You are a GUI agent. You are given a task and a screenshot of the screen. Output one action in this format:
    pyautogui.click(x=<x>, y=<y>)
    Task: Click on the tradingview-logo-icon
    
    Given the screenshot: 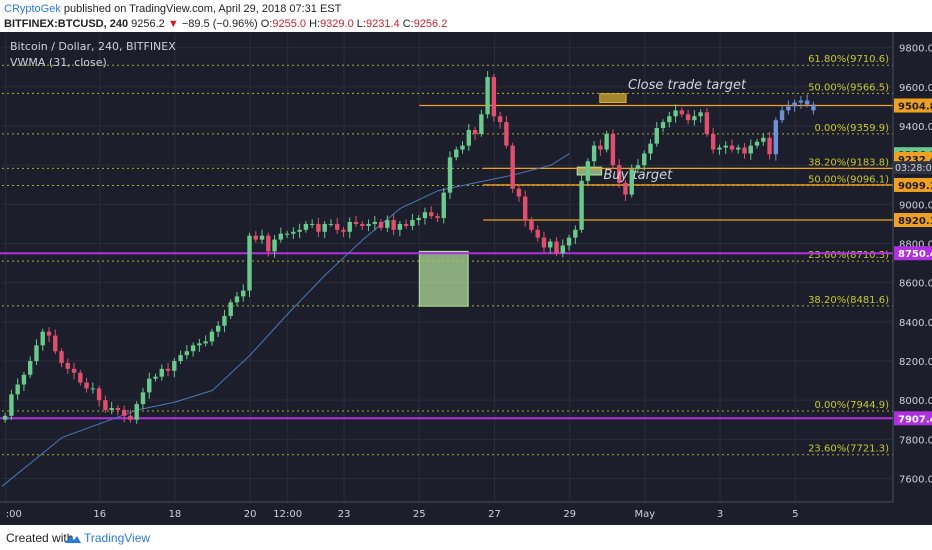 What is the action you would take?
    pyautogui.click(x=73, y=541)
    